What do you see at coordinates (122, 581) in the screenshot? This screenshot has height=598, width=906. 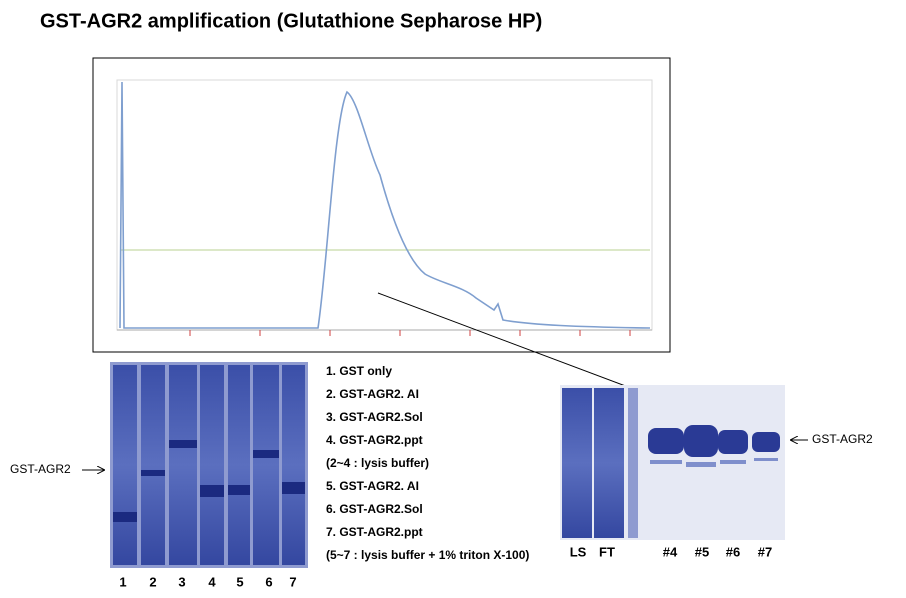 I see `lane-label: 1` at bounding box center [122, 581].